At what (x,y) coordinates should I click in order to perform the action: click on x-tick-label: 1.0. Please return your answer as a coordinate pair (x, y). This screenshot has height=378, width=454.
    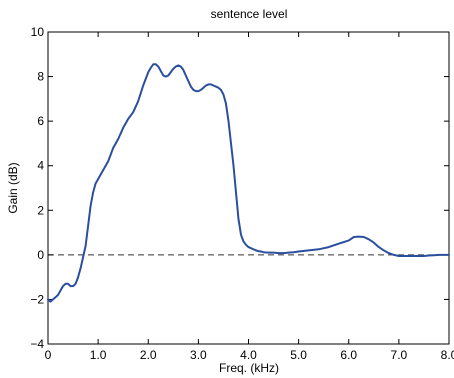
    Looking at the image, I should click on (98, 355).